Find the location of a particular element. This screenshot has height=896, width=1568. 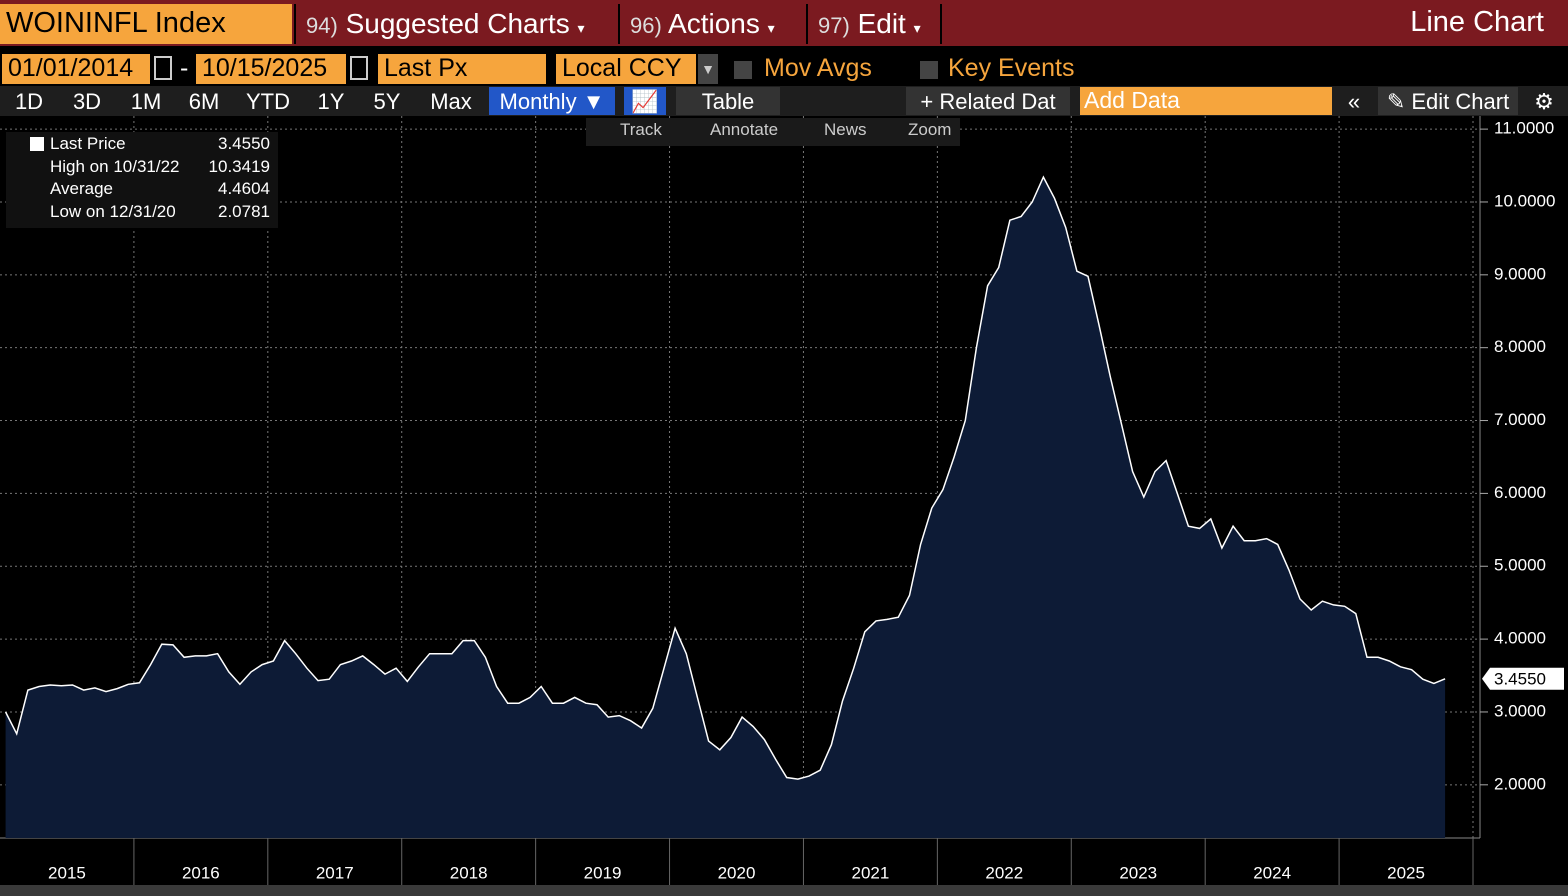

related-label: Related Dat is located at coordinates (997, 101).